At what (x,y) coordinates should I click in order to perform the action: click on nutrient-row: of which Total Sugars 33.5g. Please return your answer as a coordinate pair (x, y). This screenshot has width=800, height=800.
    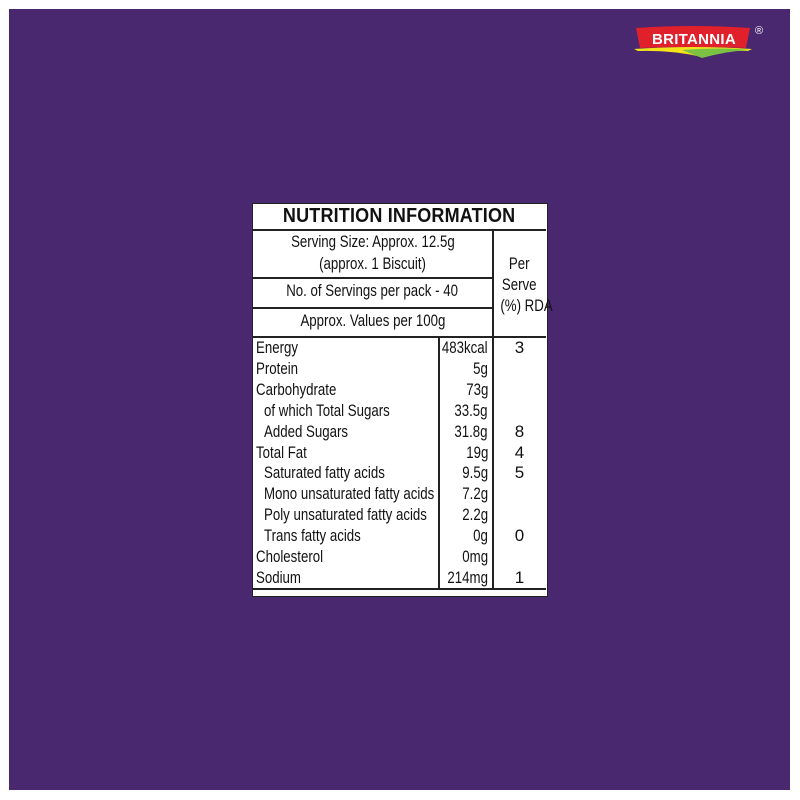
    Looking at the image, I should click on (399, 411).